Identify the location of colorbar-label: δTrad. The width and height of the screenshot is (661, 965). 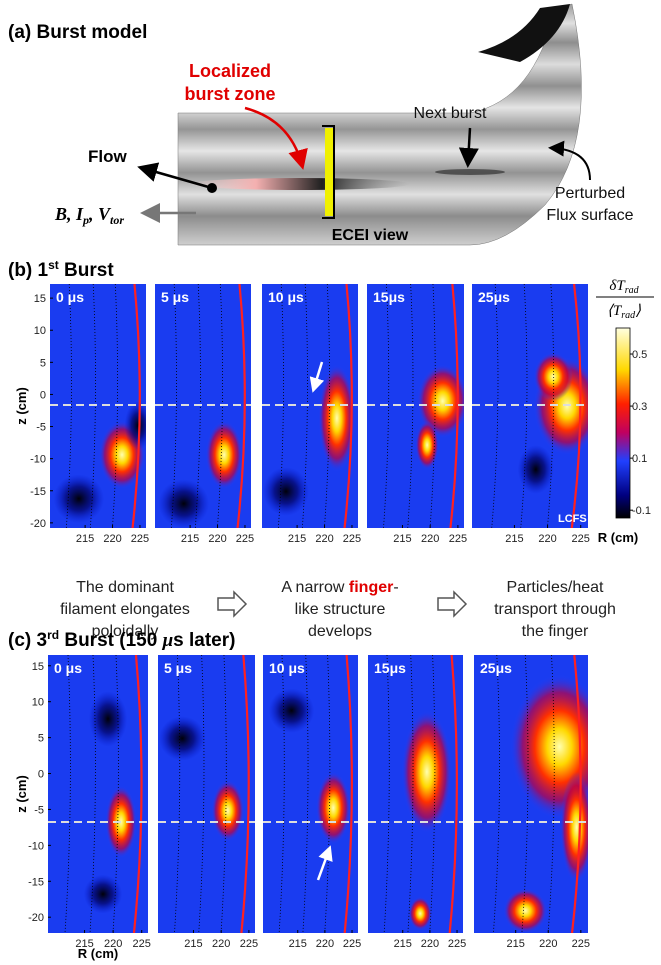
(624, 287).